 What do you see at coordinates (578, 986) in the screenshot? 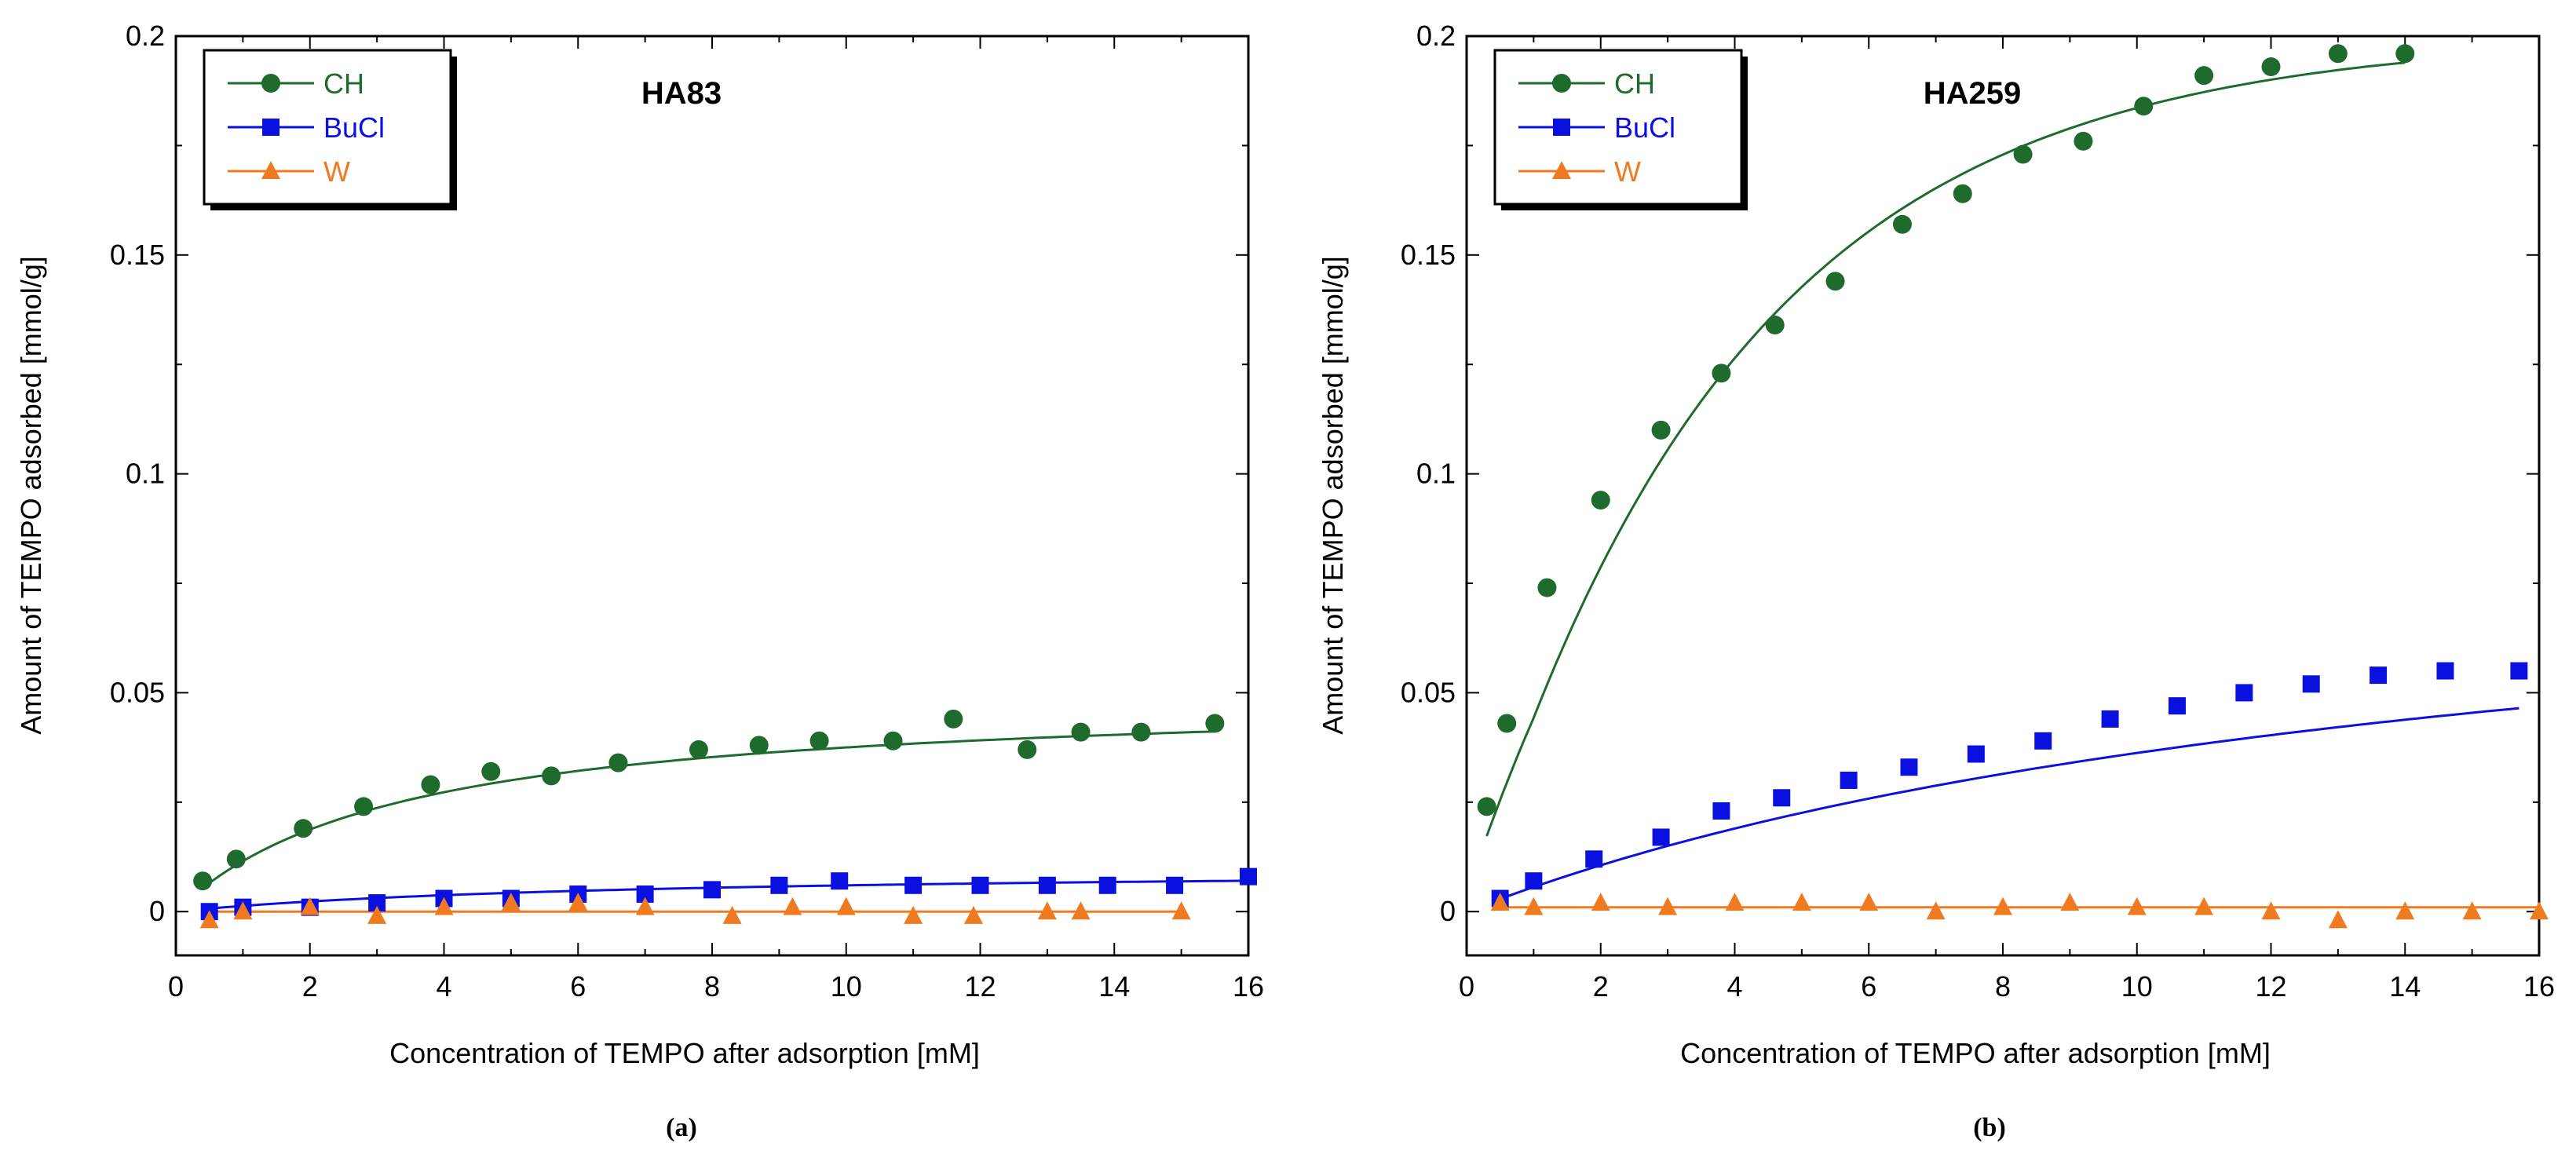
I see `x-tick-label: 6` at bounding box center [578, 986].